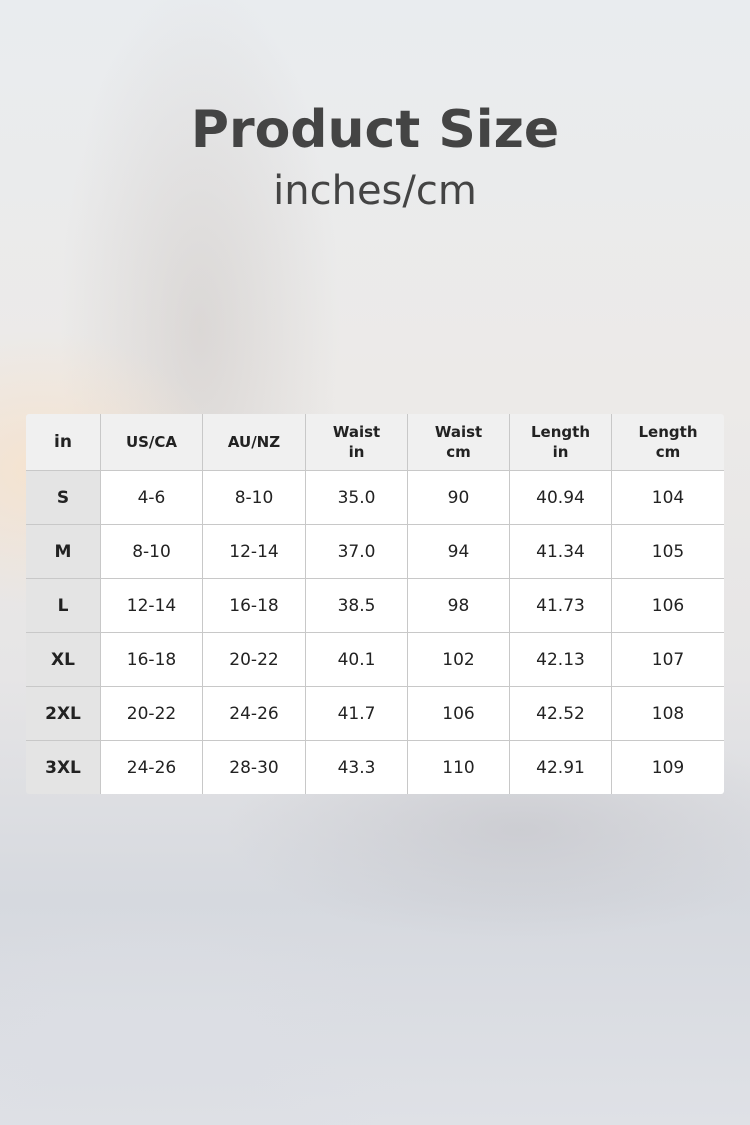  Describe the element at coordinates (63, 713) in the screenshot. I see `size-label-cell: 2XL` at that location.